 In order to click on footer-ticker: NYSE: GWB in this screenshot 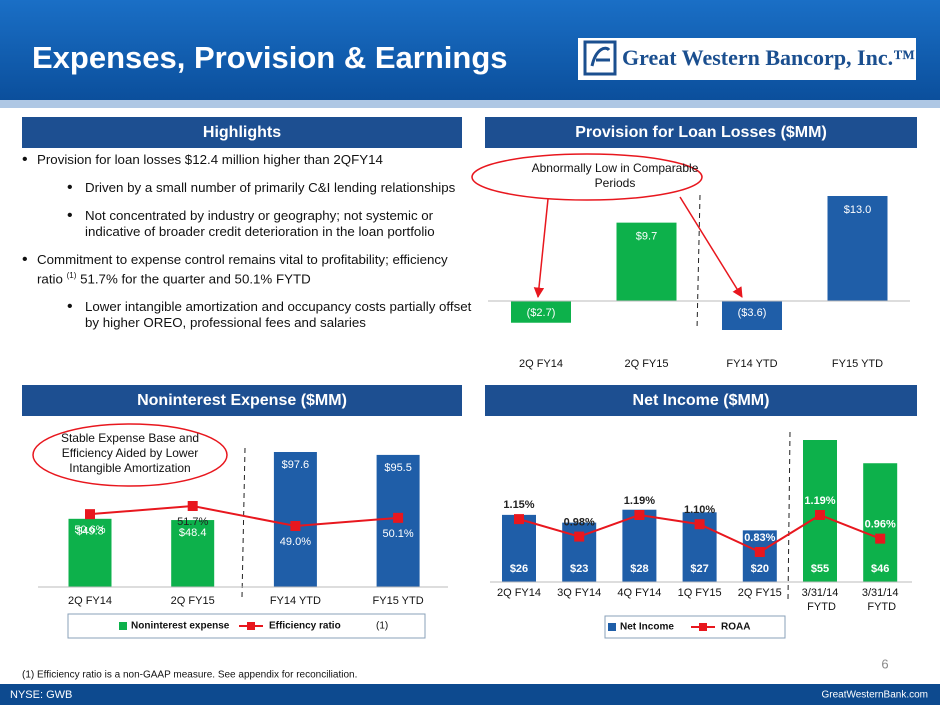, I will do `click(41, 695)`.